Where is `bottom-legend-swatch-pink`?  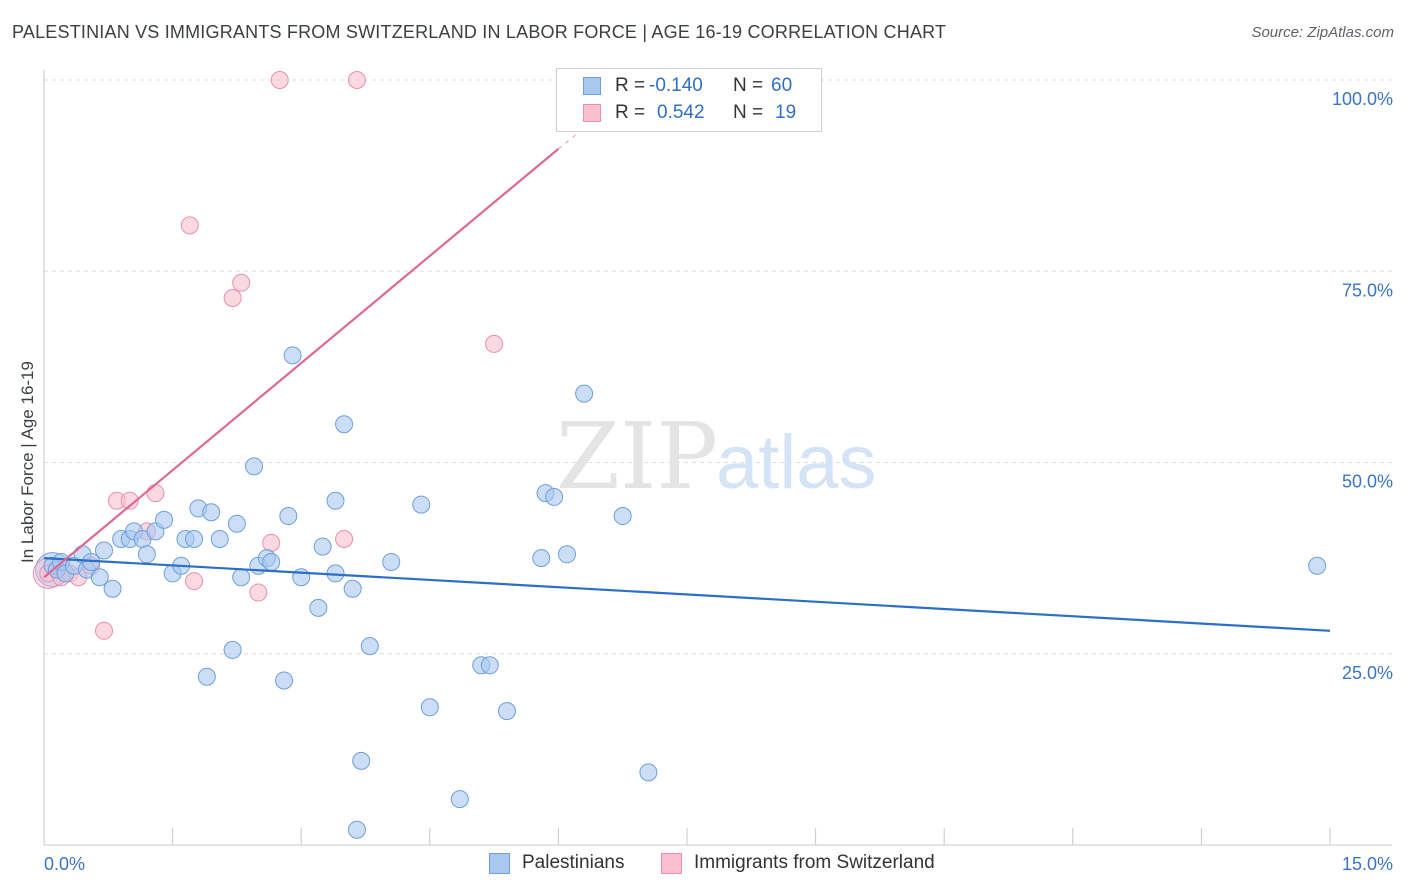 bottom-legend-swatch-pink is located at coordinates (671, 863).